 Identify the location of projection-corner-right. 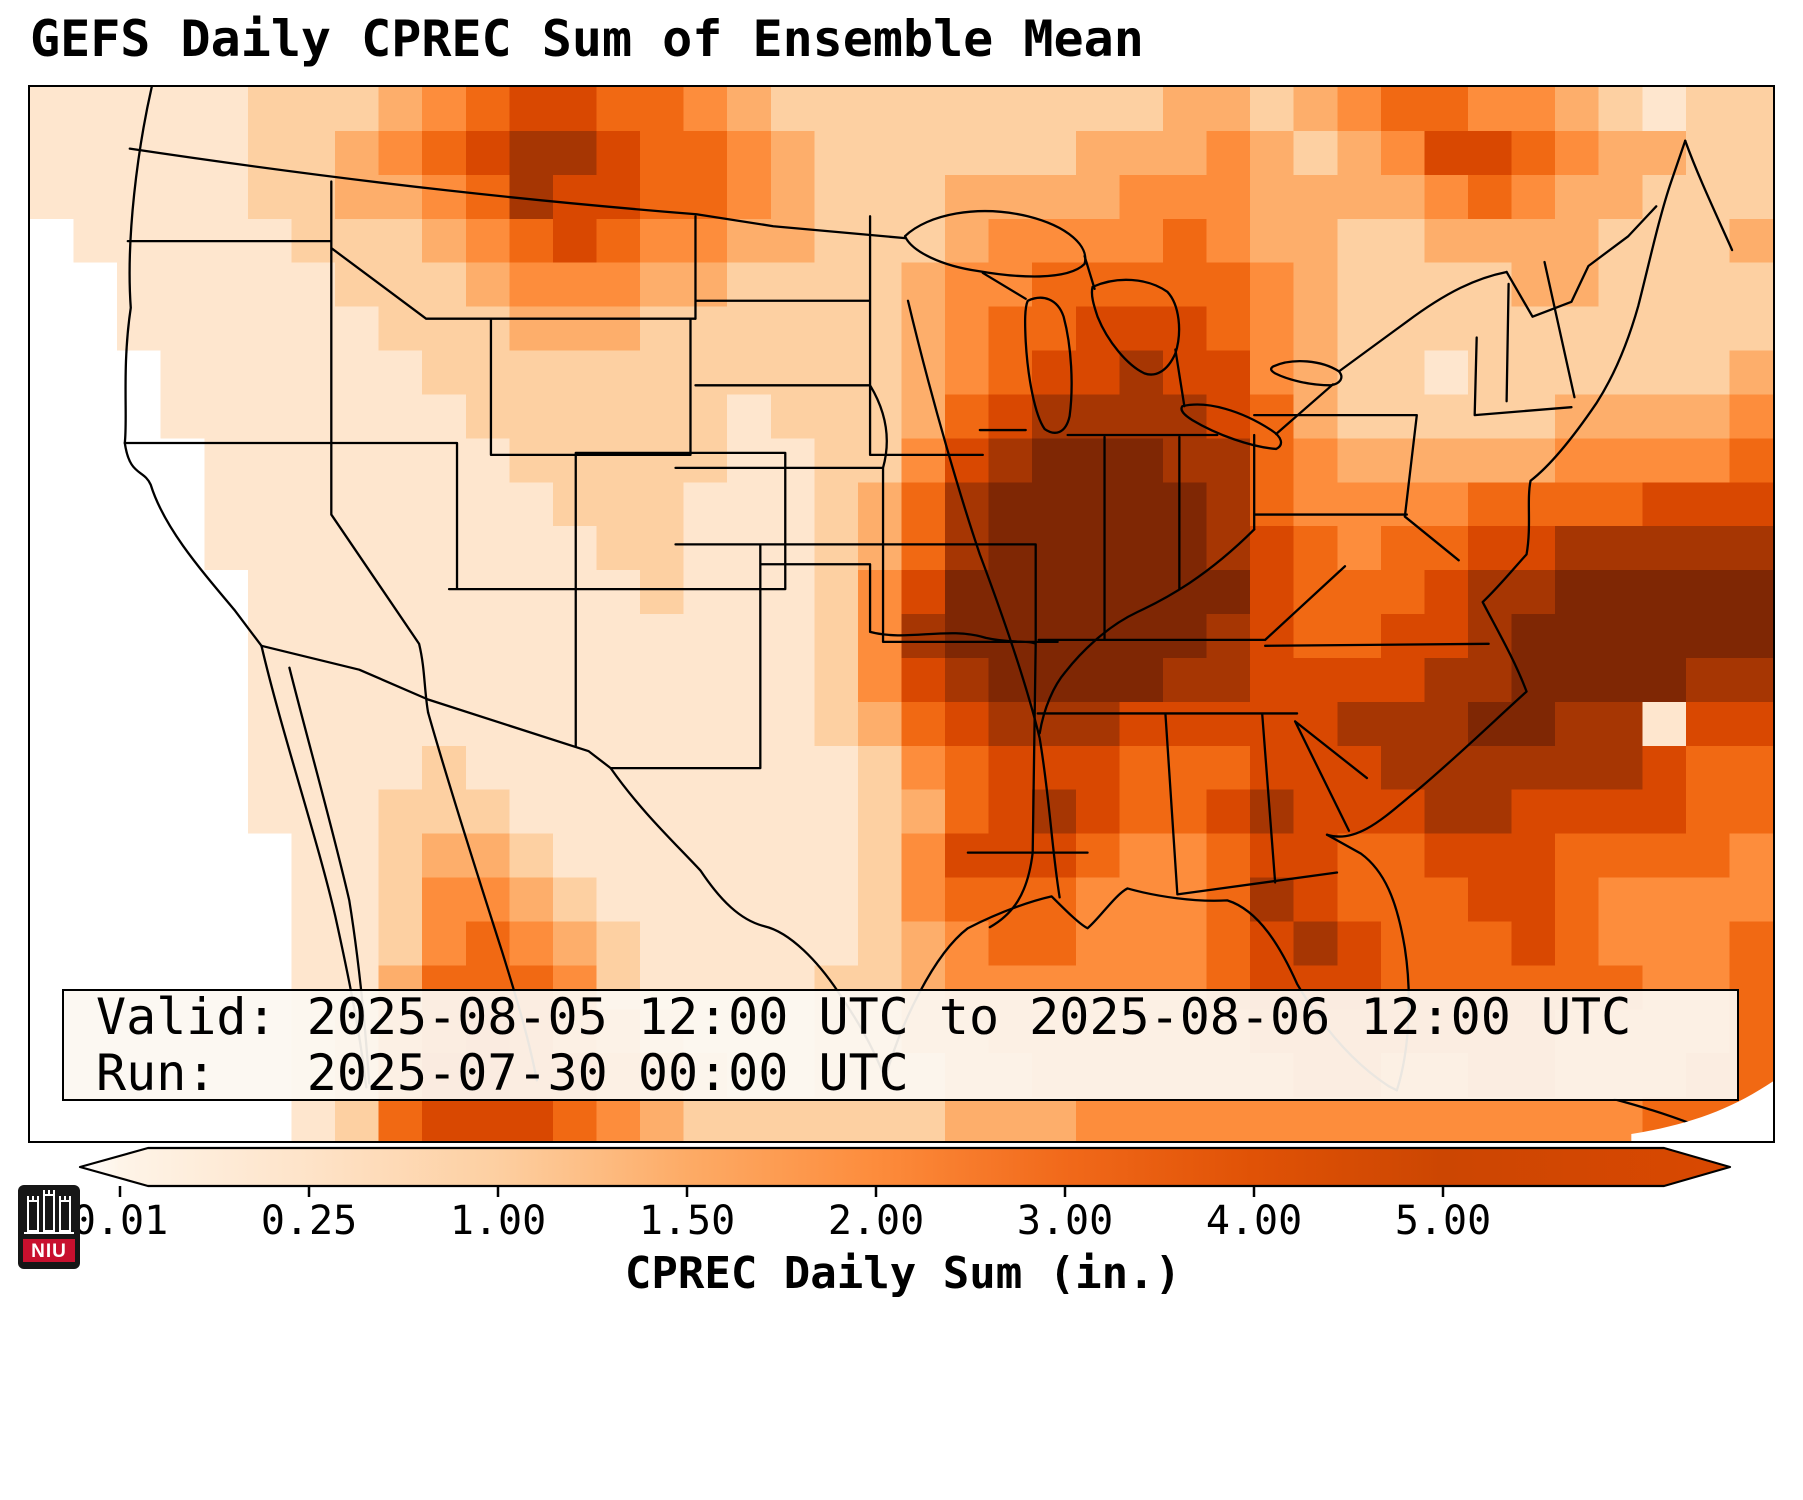
(1702, 1111).